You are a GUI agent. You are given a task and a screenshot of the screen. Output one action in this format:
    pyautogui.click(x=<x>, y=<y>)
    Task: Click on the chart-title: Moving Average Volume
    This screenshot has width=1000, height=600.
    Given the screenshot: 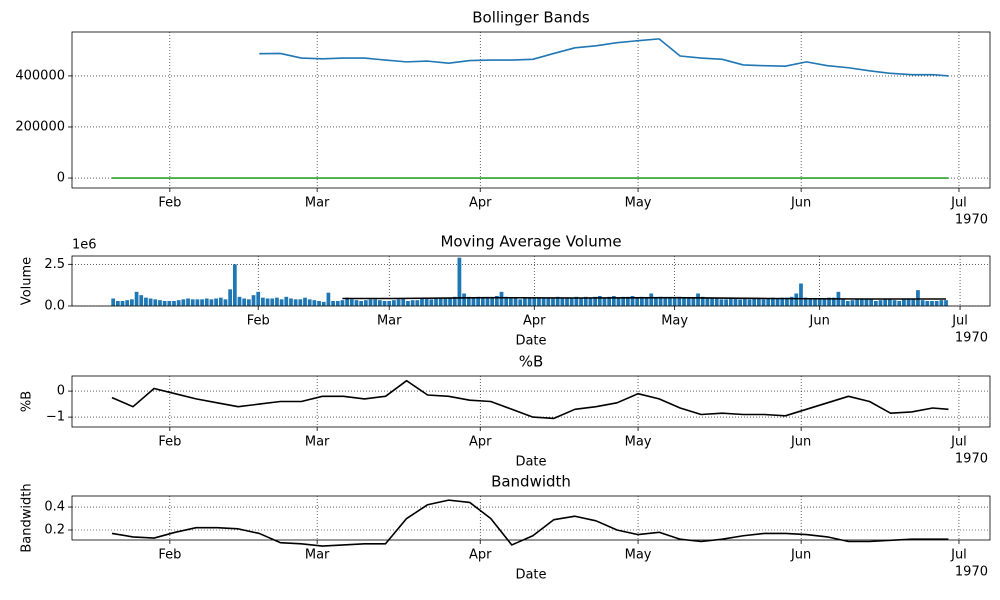 What is the action you would take?
    pyautogui.click(x=530, y=242)
    